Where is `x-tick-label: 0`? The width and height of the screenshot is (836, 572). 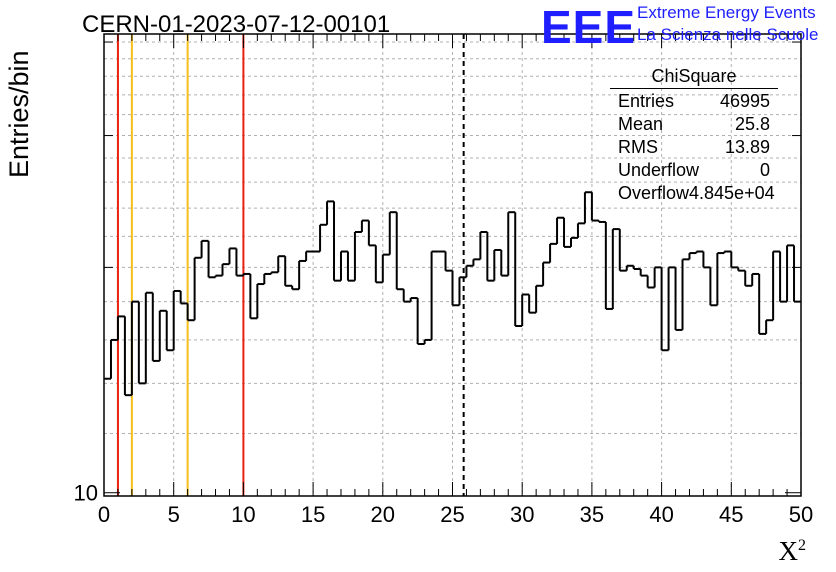 x-tick-label: 0 is located at coordinates (104, 514).